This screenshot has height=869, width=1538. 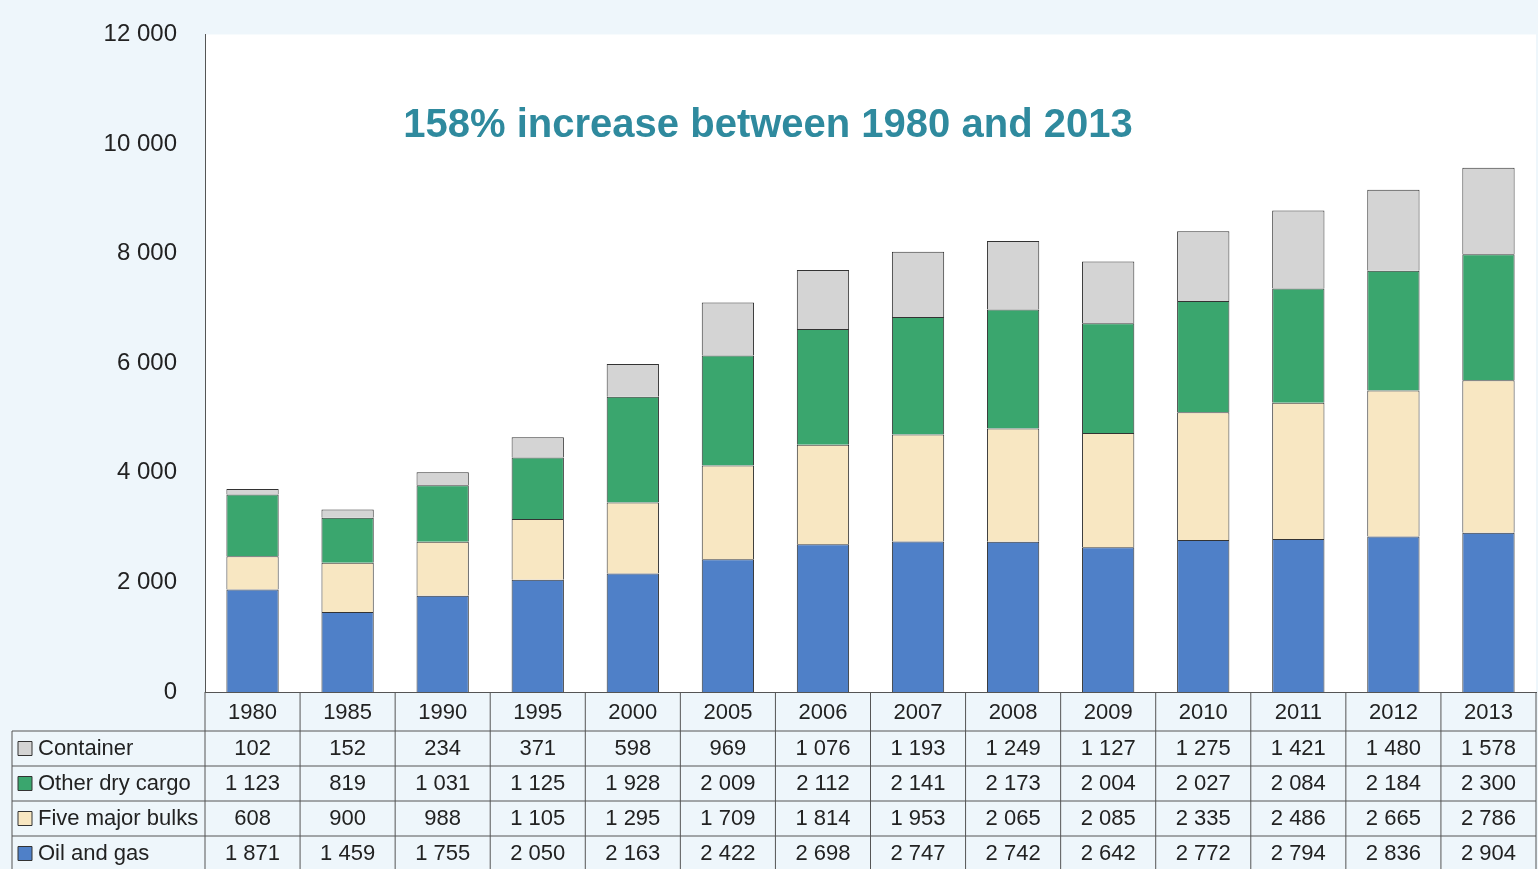 I want to click on y-tick-label: 4 000, so click(x=146, y=471).